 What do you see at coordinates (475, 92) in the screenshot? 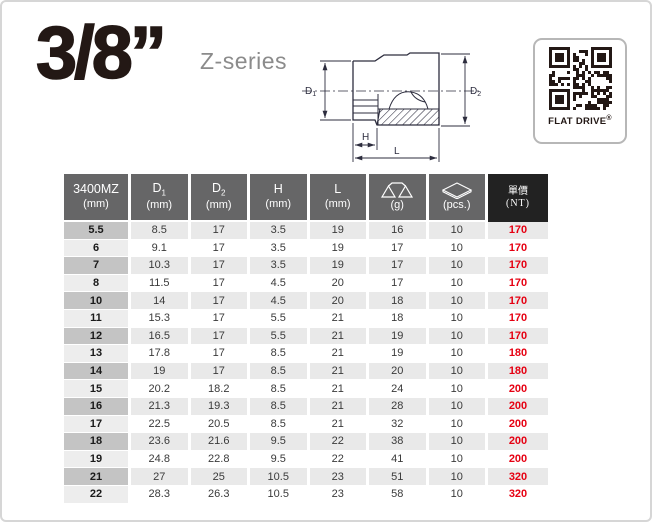
I see `dim-label-d2: D2` at bounding box center [475, 92].